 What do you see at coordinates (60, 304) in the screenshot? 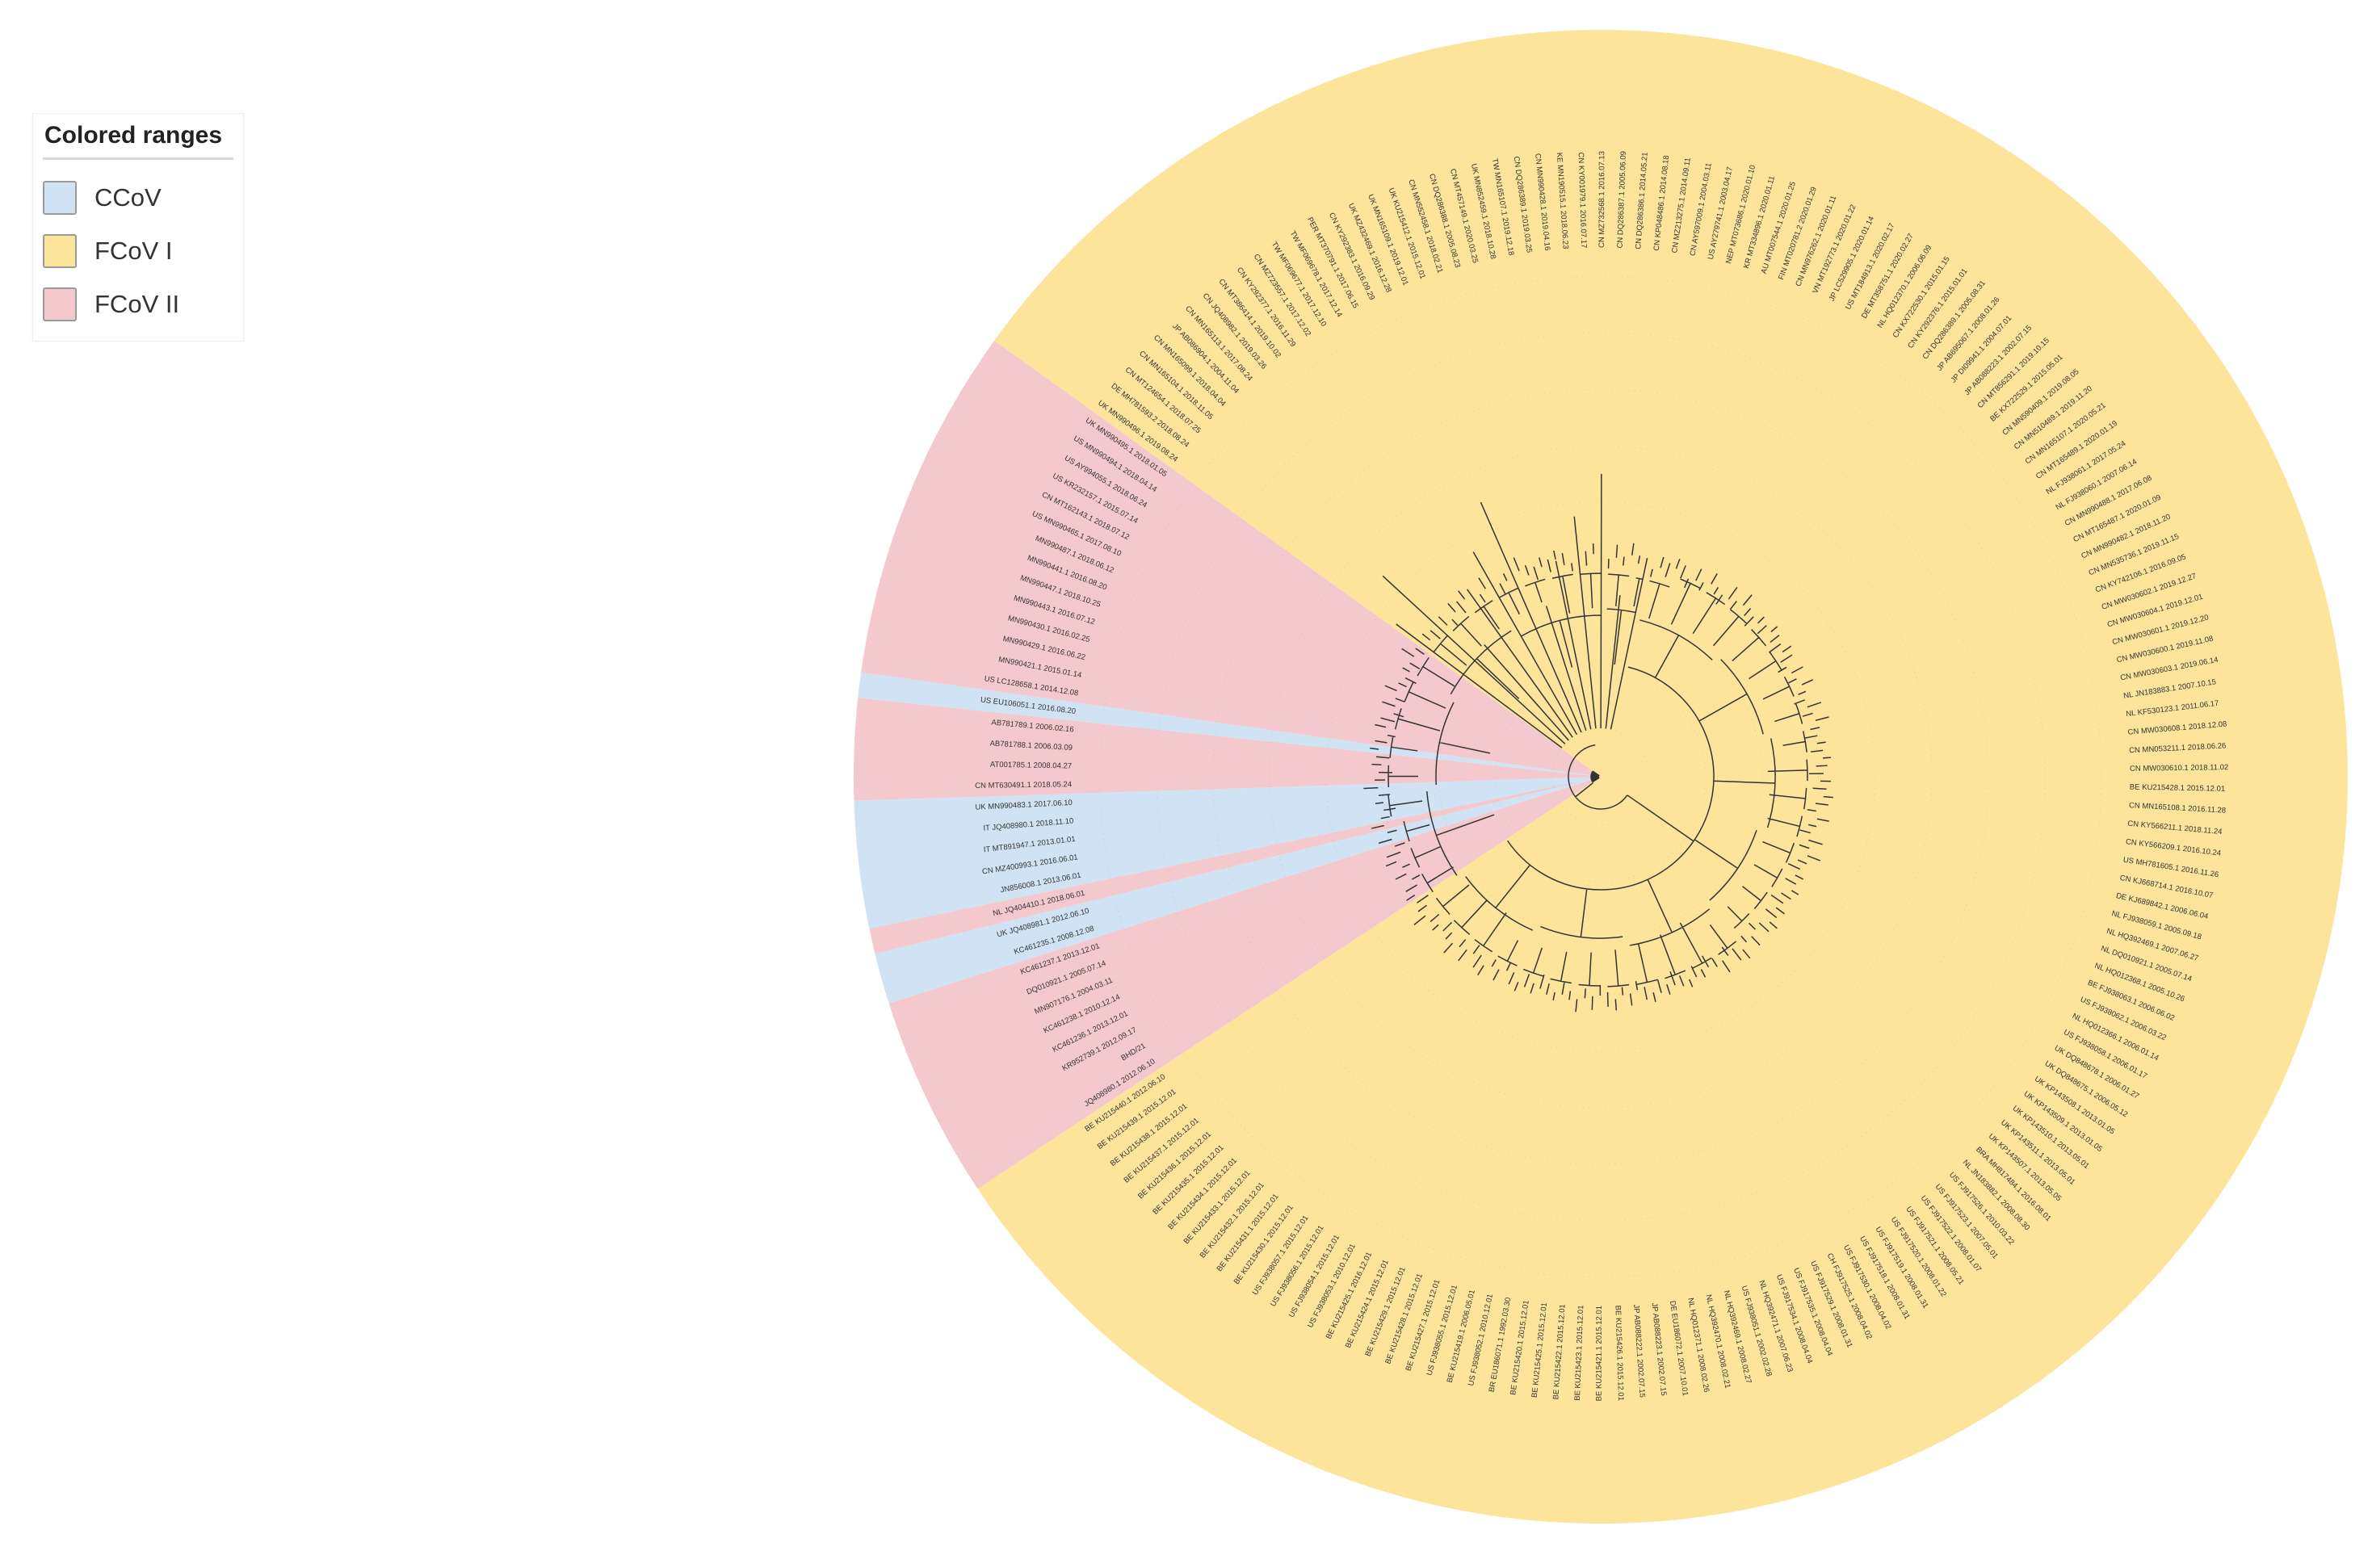
I see `legend-swatch-fcov-ii` at bounding box center [60, 304].